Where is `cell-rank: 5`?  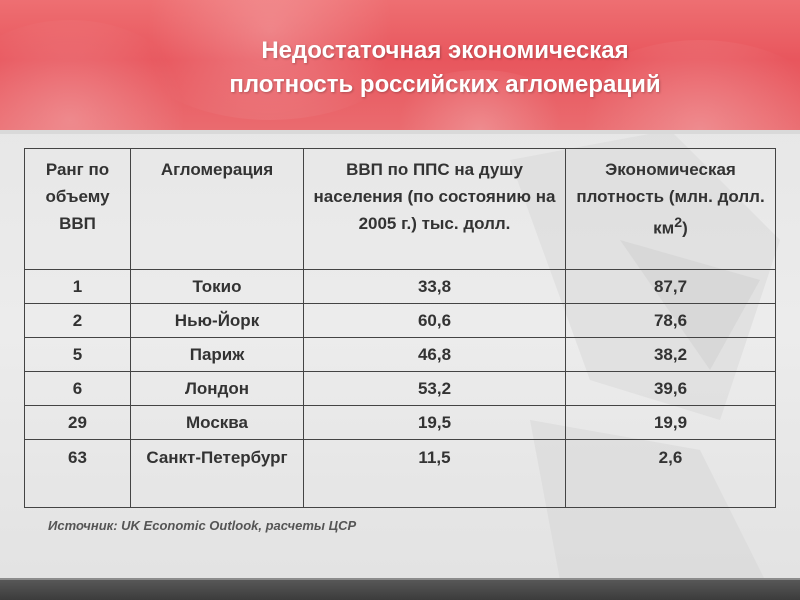 cell-rank: 5 is located at coordinates (77, 354).